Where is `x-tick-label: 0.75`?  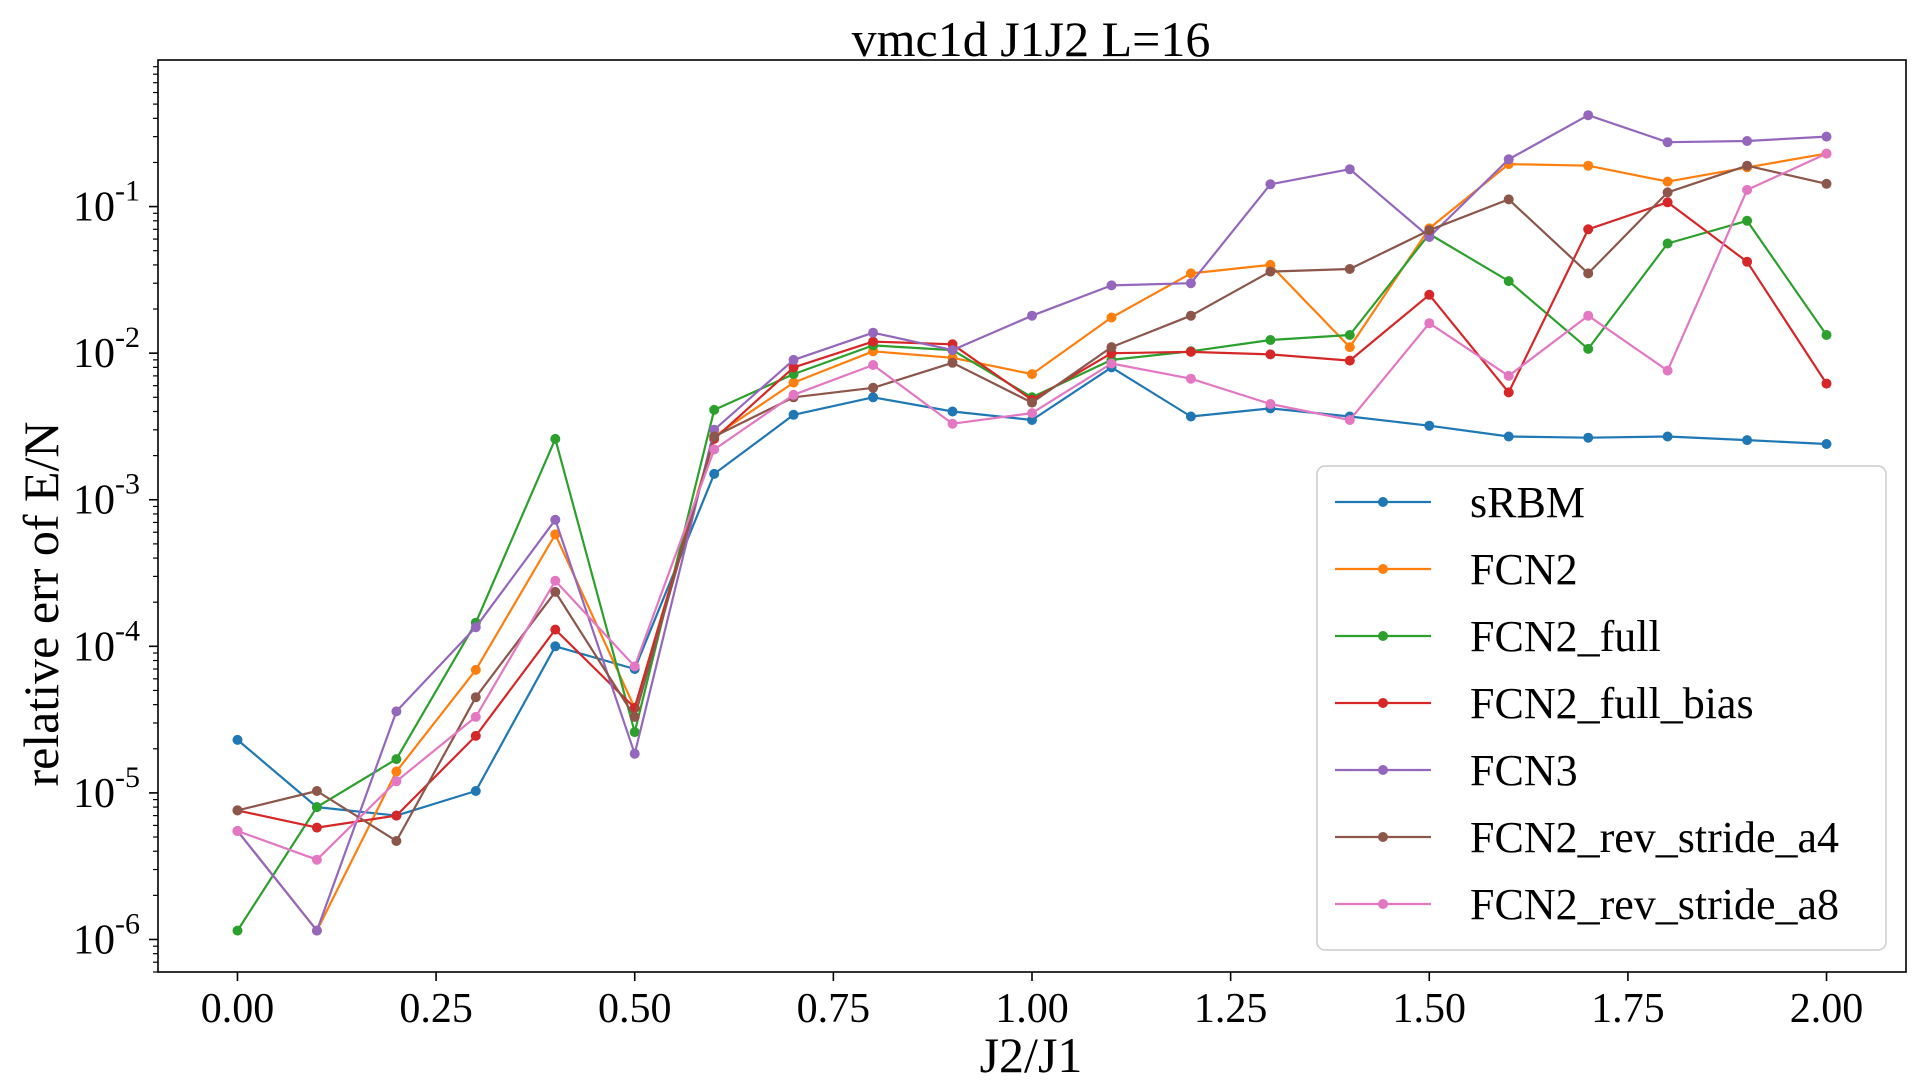
x-tick-label: 0.75 is located at coordinates (834, 1009).